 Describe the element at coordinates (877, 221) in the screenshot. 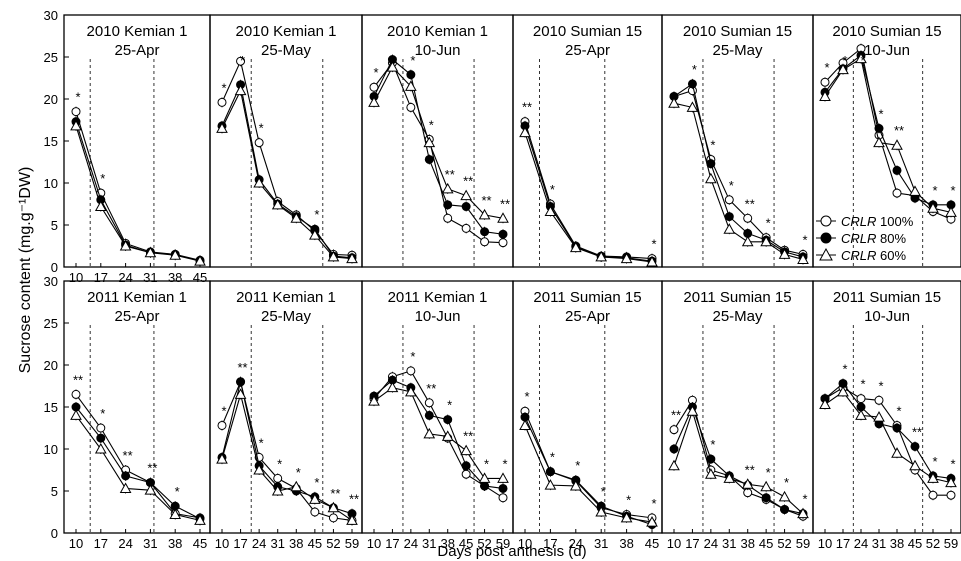

I see `legend-label: CRLR 100%` at that location.